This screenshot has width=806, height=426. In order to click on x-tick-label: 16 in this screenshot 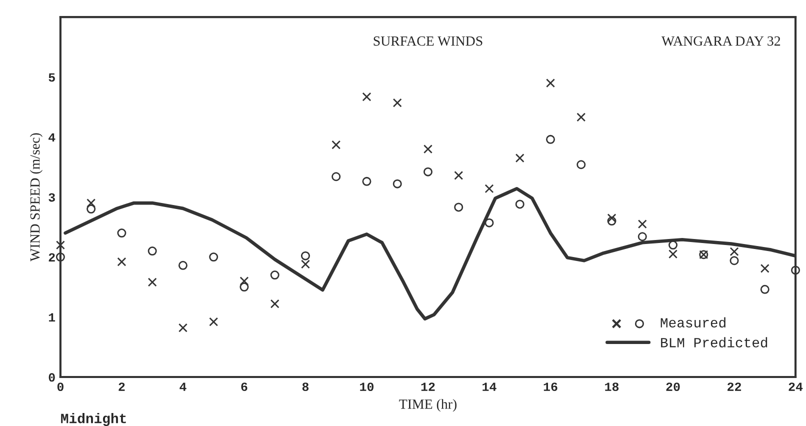, I will do `click(551, 387)`.